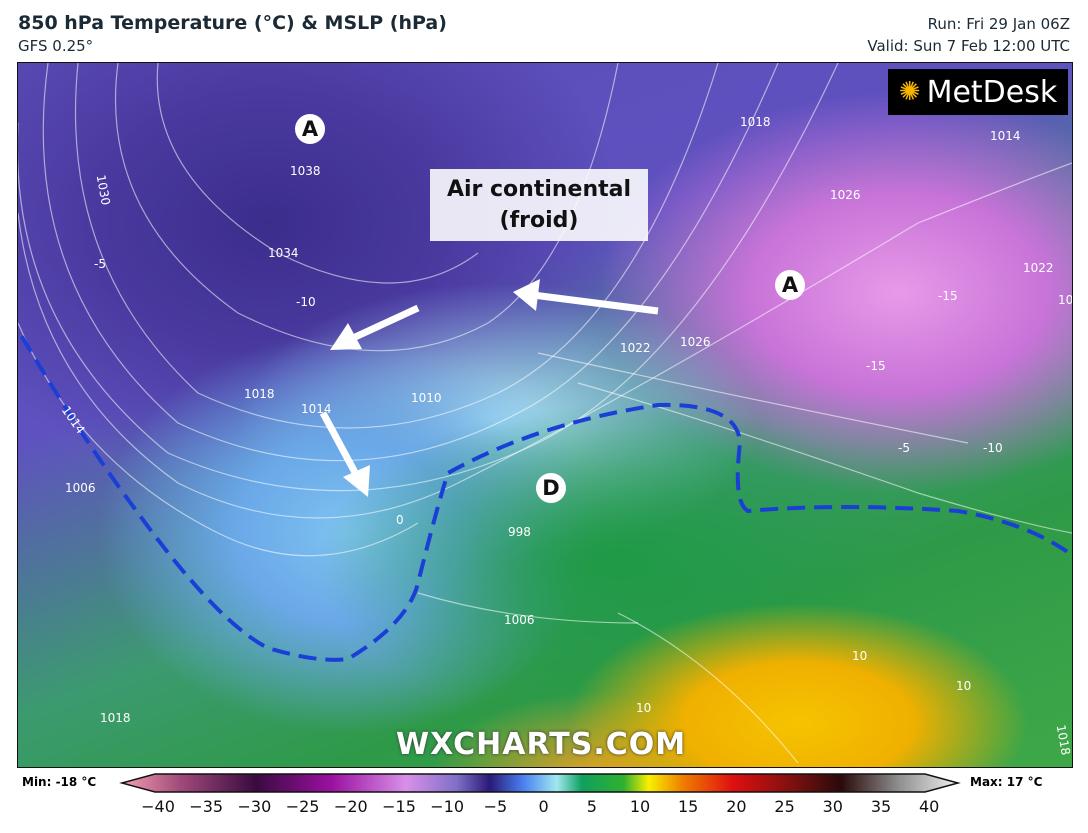 Image resolution: width=1088 pixels, height=833 pixels. I want to click on colorbar-tick-label: −20, so click(350, 806).